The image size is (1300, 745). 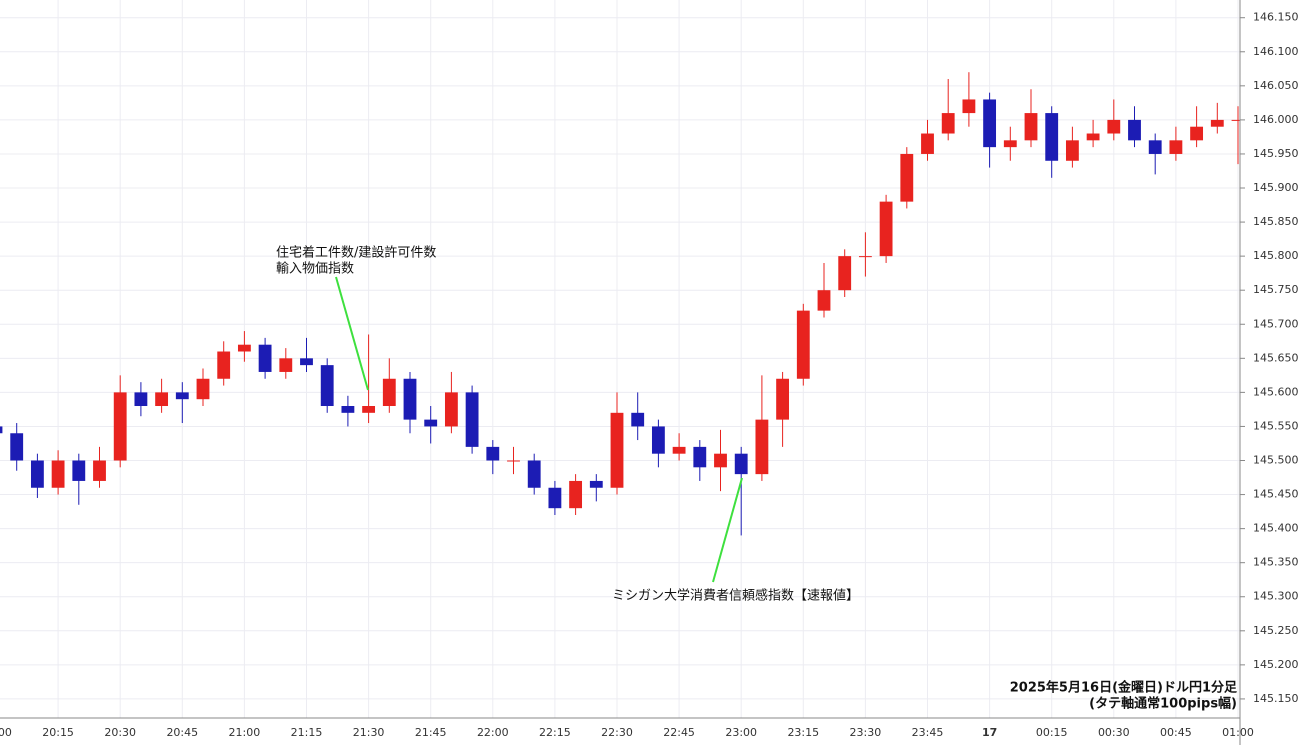 What do you see at coordinates (1276, 391) in the screenshot?
I see `y-tick-label: 145.600` at bounding box center [1276, 391].